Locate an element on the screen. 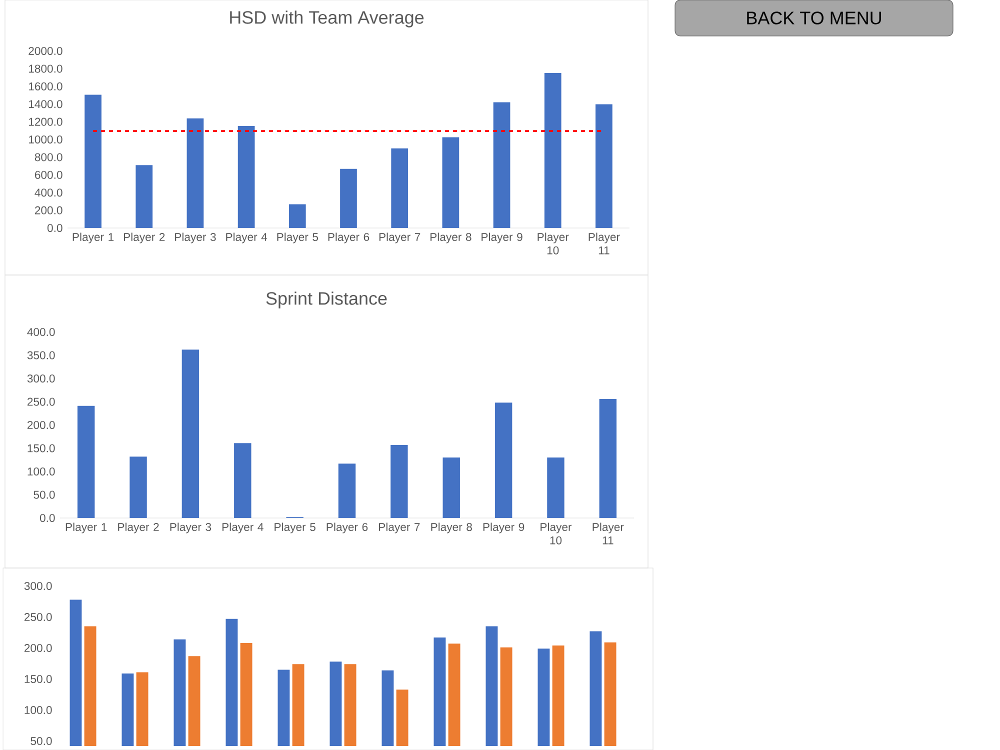  y-tick-label: 1000.0 is located at coordinates (45, 139).